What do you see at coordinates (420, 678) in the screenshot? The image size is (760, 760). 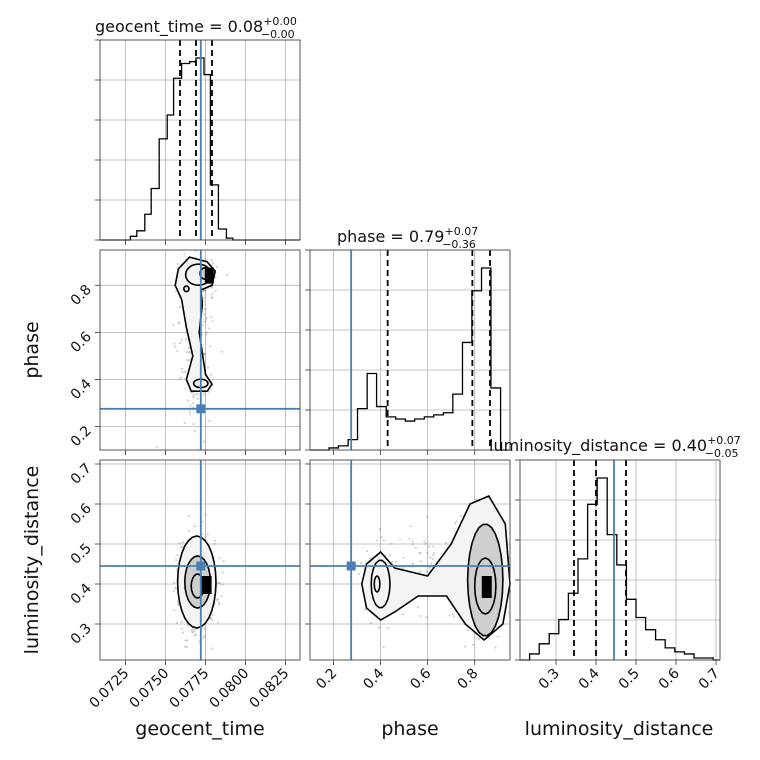 I see `xtick-label-phase-2: 0.6` at bounding box center [420, 678].